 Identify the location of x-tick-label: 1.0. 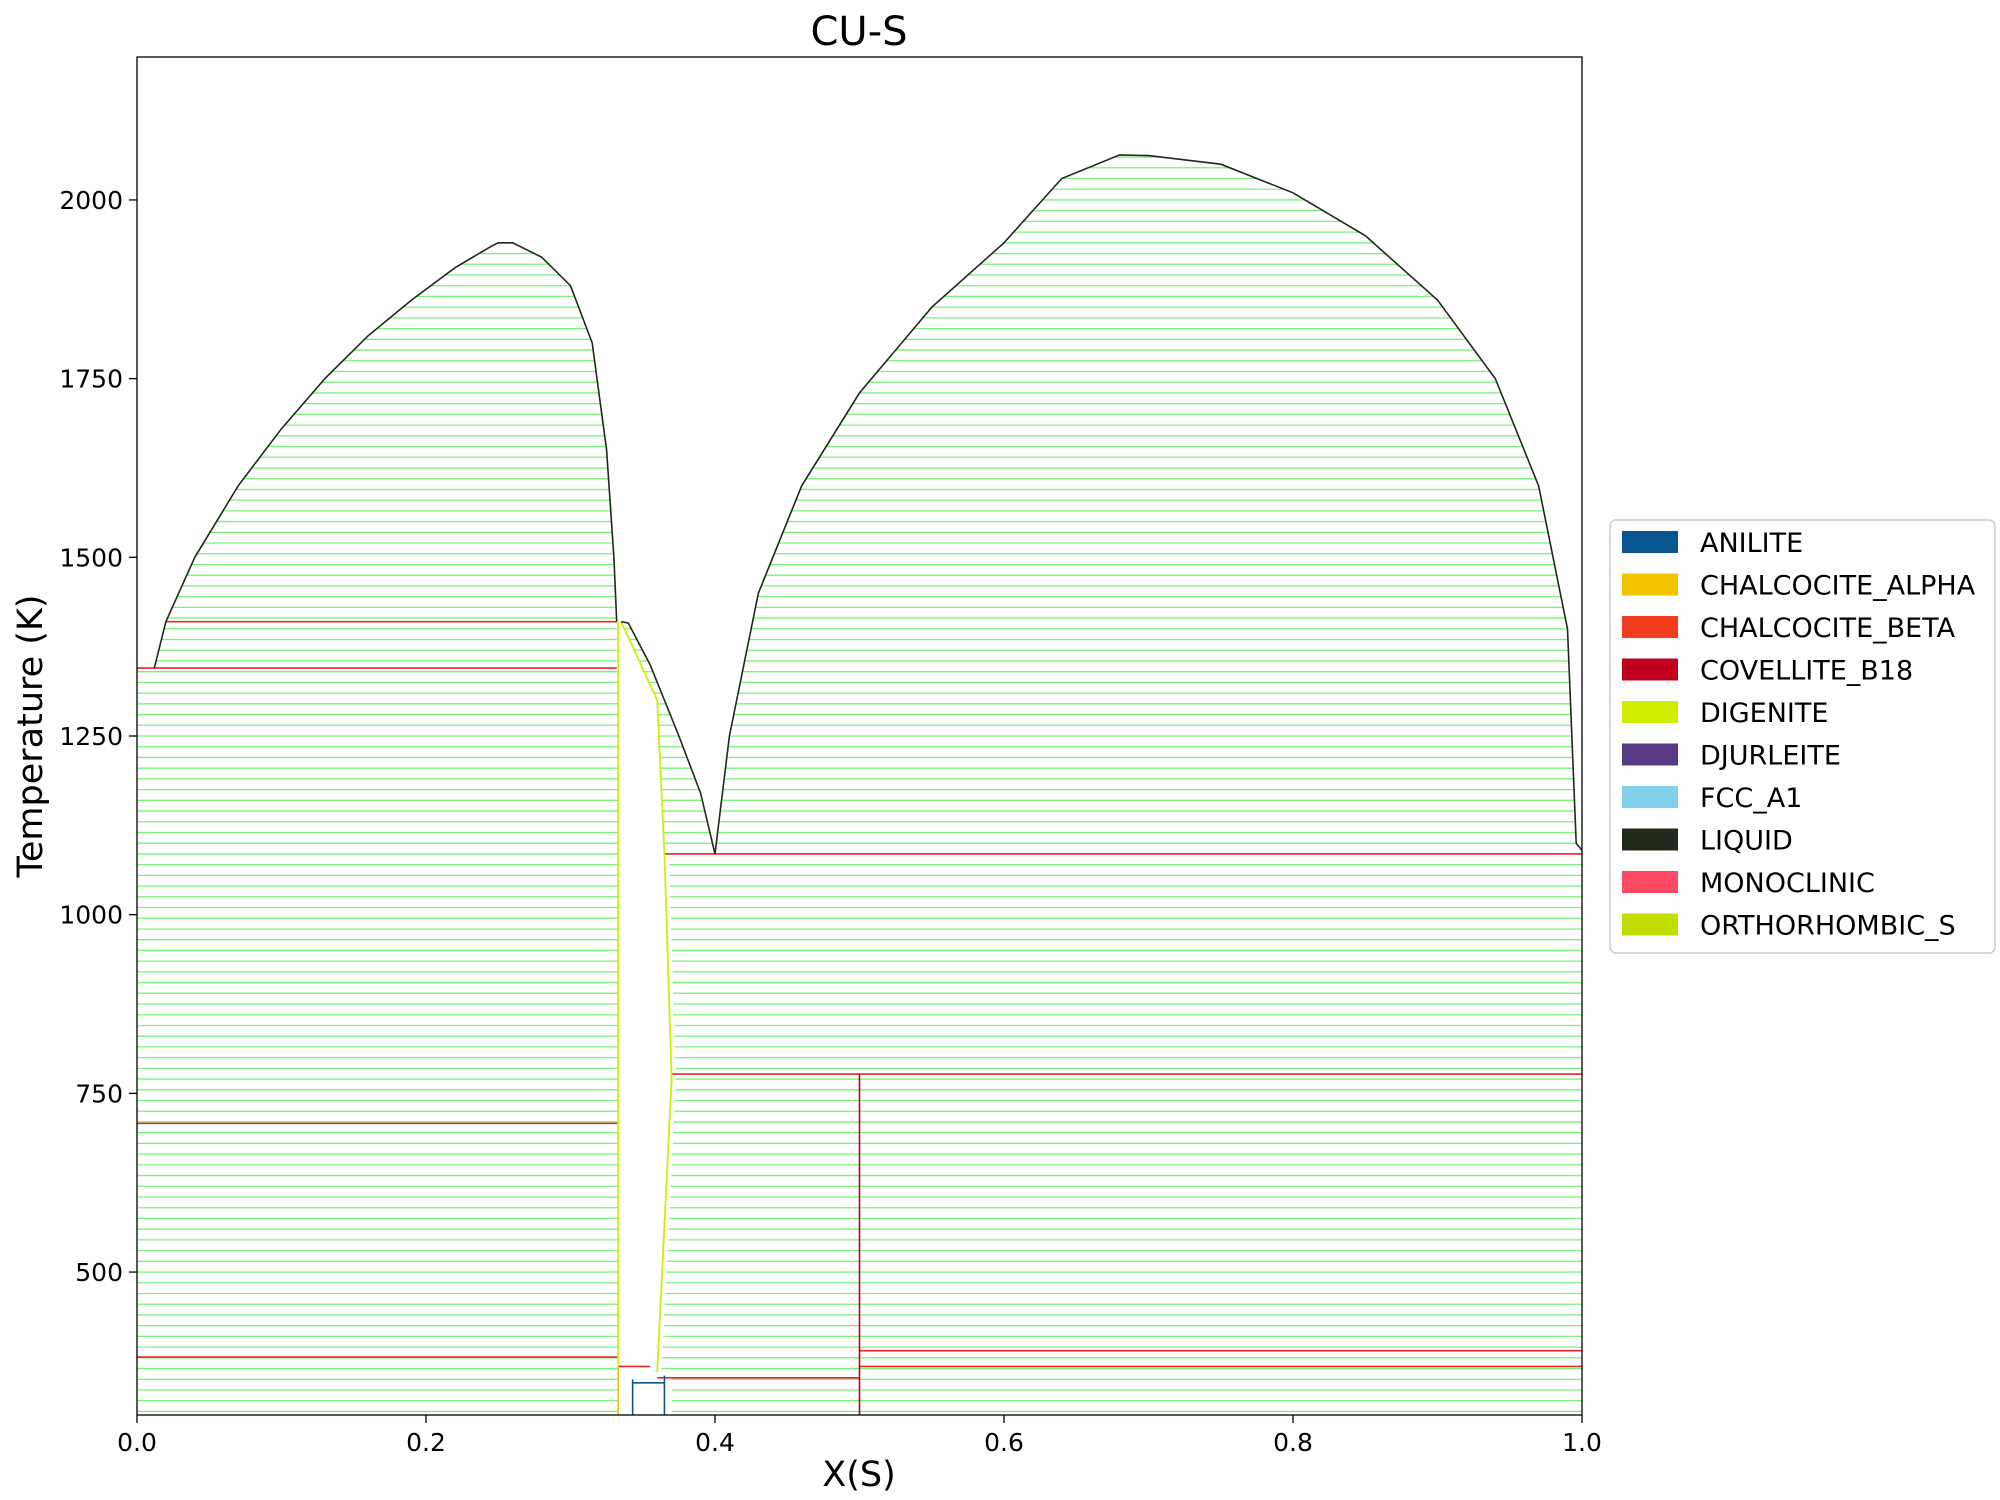
(1582, 1442).